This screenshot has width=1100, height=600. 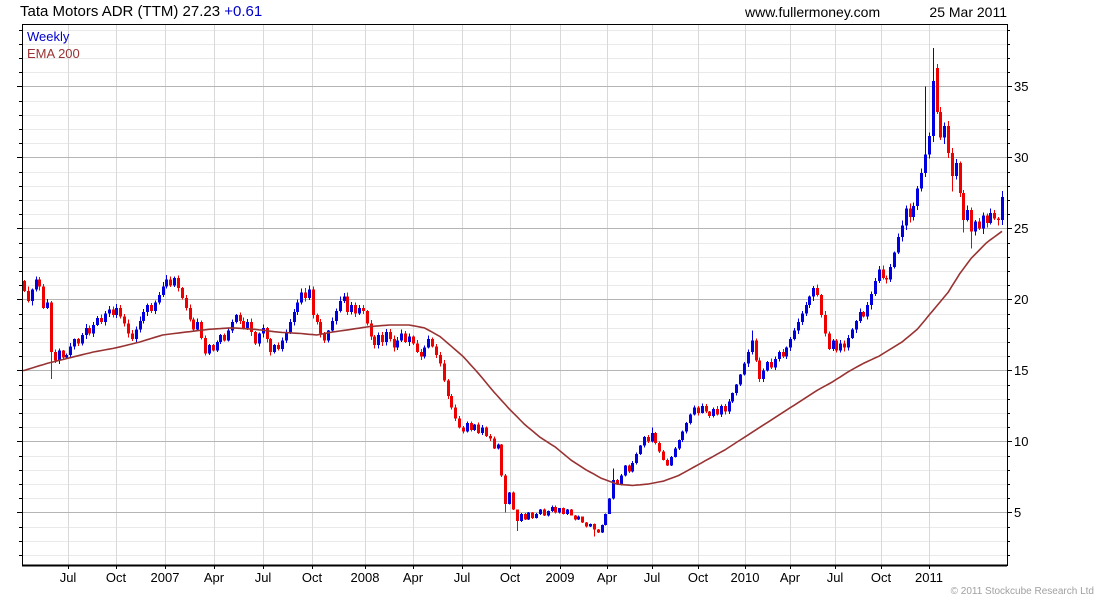 What do you see at coordinates (120, 11) in the screenshot?
I see `instrument-name-and-price: Tata Motors ADR (TTM) 27.23` at bounding box center [120, 11].